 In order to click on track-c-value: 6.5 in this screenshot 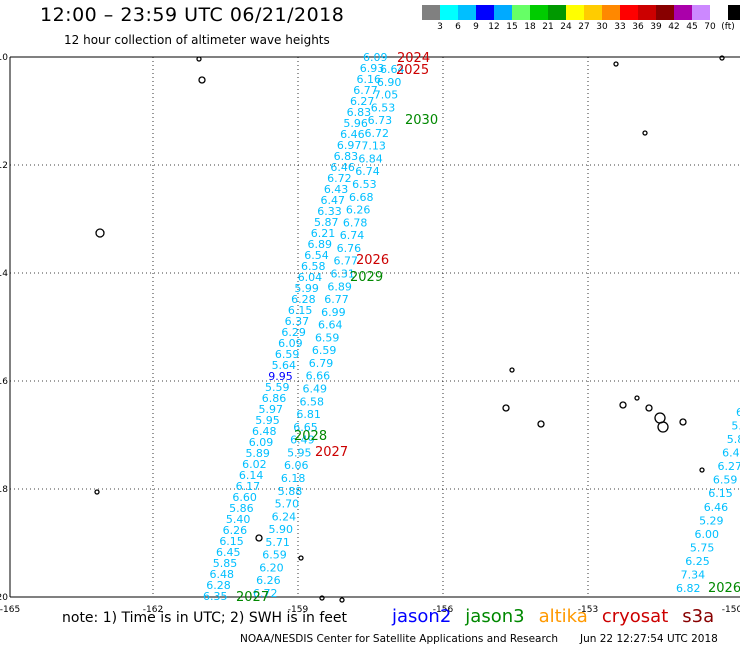, I will do `click(738, 412)`.